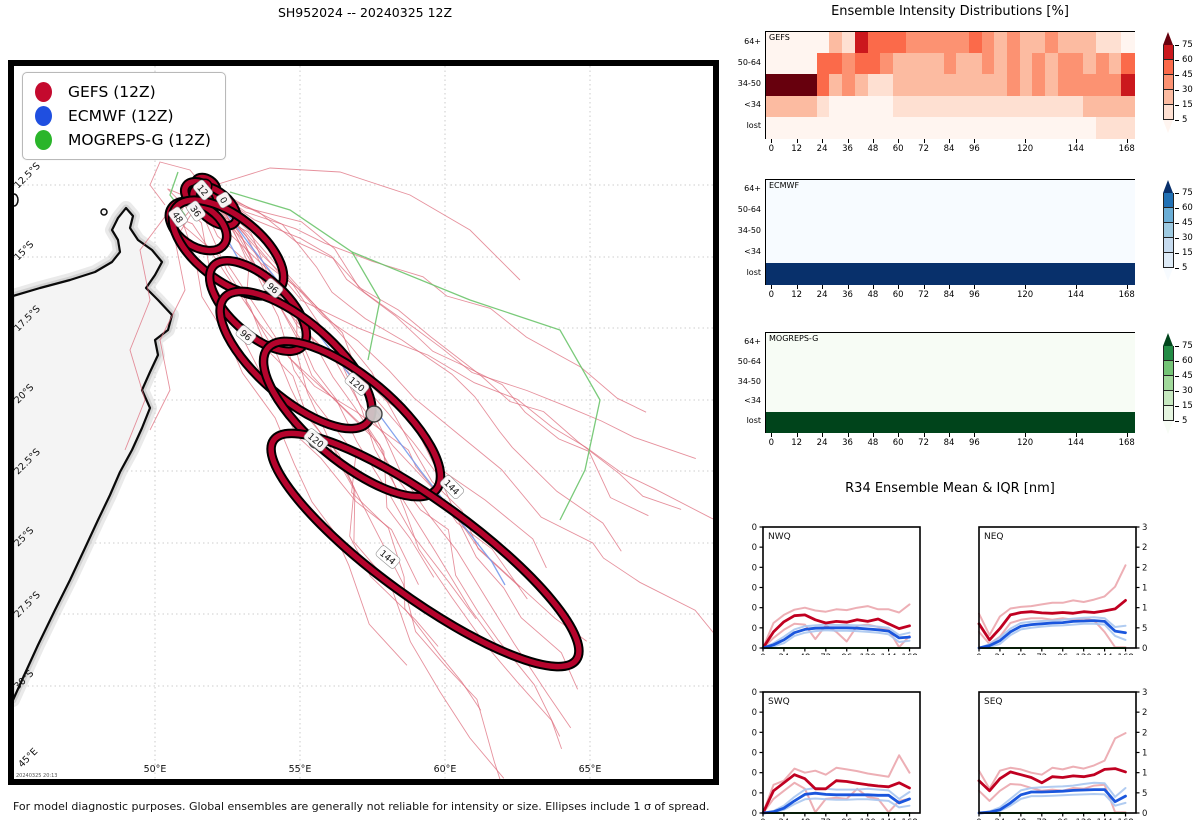 This screenshot has height=840, width=1200. What do you see at coordinates (950, 11) in the screenshot?
I see `intensity-title: Ensemble Intensity Distributions [%]` at bounding box center [950, 11].